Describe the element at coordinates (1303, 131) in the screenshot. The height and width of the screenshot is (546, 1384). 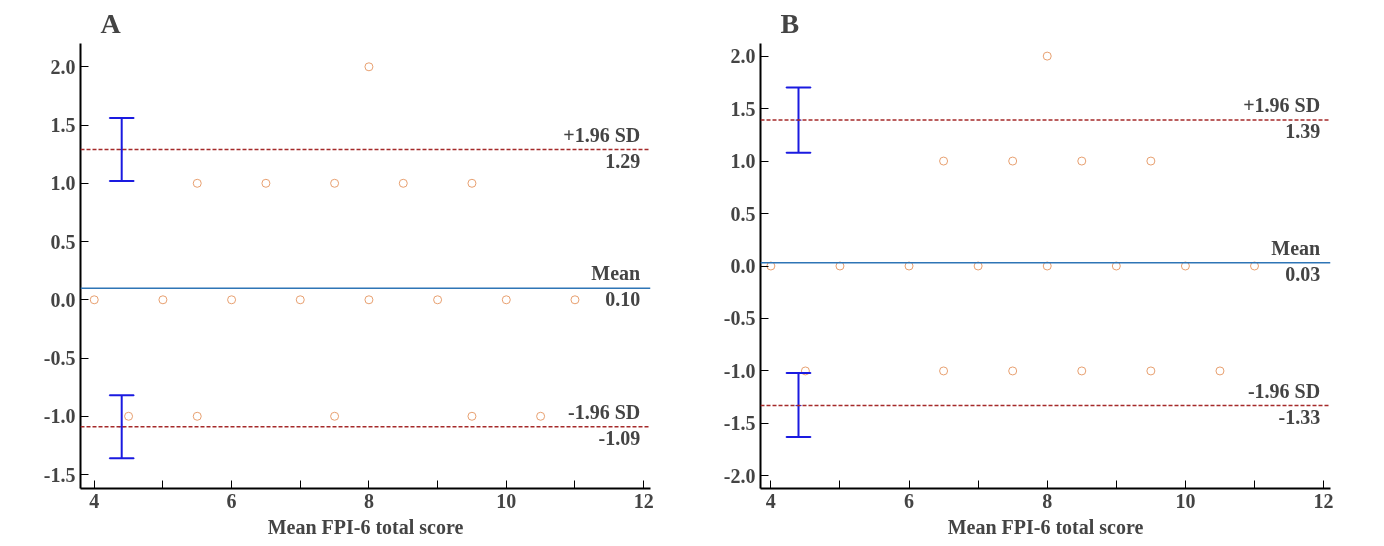
I see `annotation: 1.39` at that location.